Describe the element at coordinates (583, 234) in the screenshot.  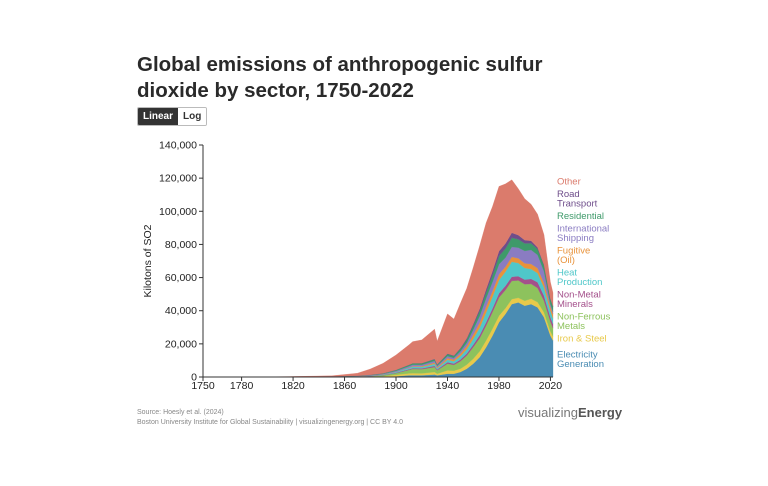
I see `end-label-international-shipping: International Shipping` at that location.